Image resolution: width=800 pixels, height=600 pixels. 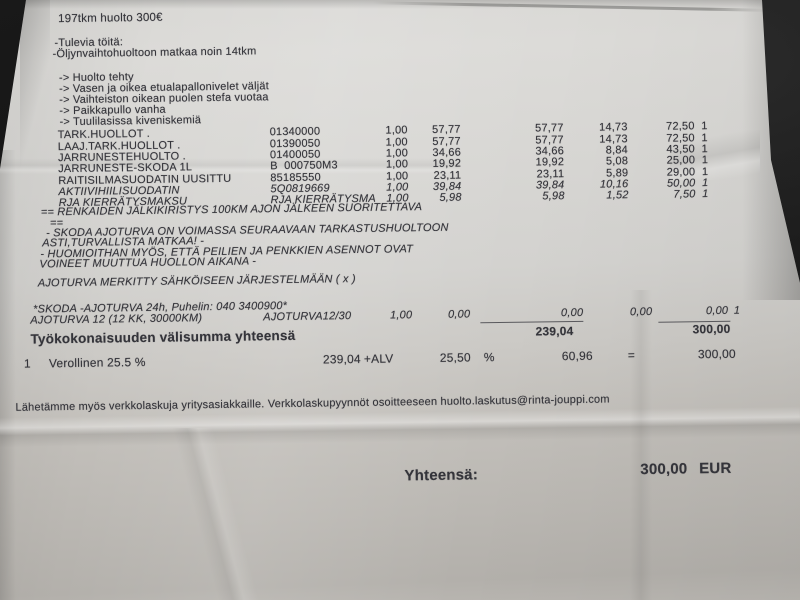 What do you see at coordinates (715, 468) in the screenshot?
I see `grand-total-currency: EUR` at bounding box center [715, 468].